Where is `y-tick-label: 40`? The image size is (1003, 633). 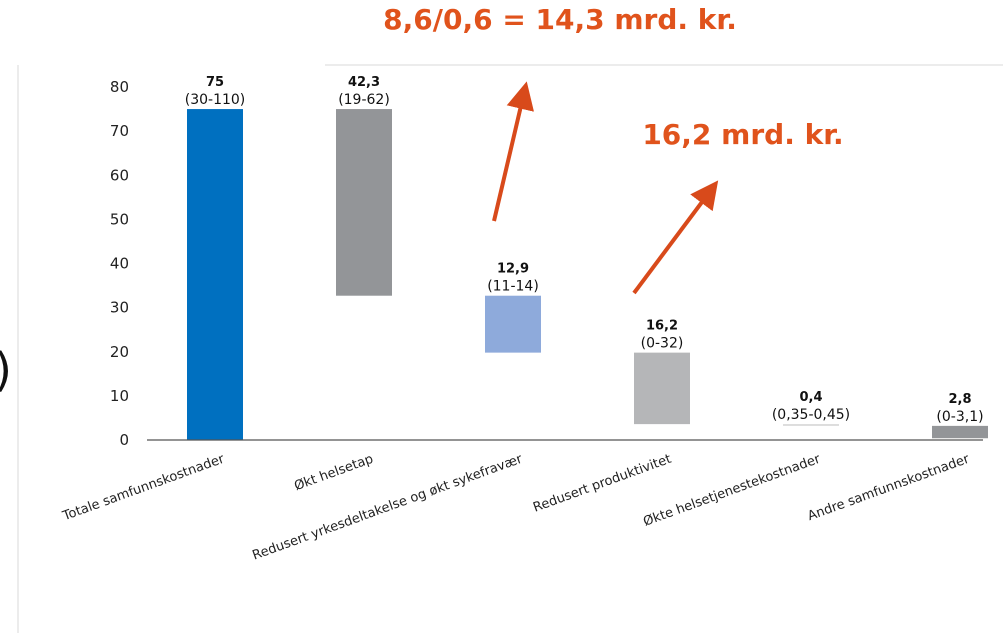
y-tick-label: 40 is located at coordinates (119, 264).